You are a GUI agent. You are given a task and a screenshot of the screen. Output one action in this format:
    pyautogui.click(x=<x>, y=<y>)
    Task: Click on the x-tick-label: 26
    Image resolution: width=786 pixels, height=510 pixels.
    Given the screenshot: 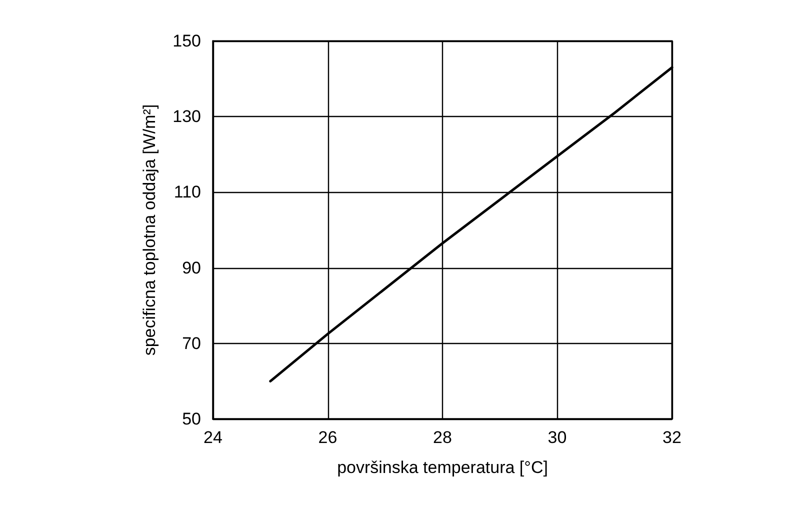 What is the action you would take?
    pyautogui.click(x=328, y=437)
    